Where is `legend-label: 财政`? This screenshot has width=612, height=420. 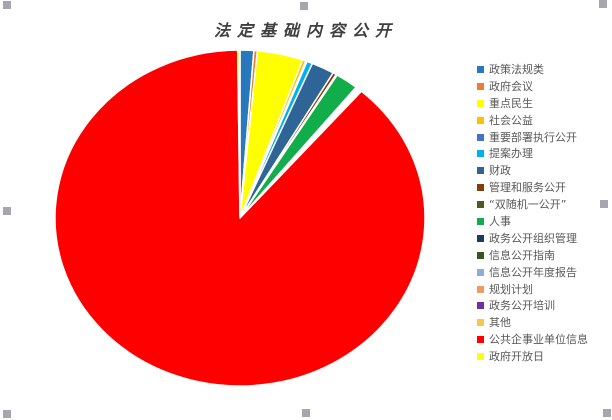 legend-label: 财政 is located at coordinates (500, 171).